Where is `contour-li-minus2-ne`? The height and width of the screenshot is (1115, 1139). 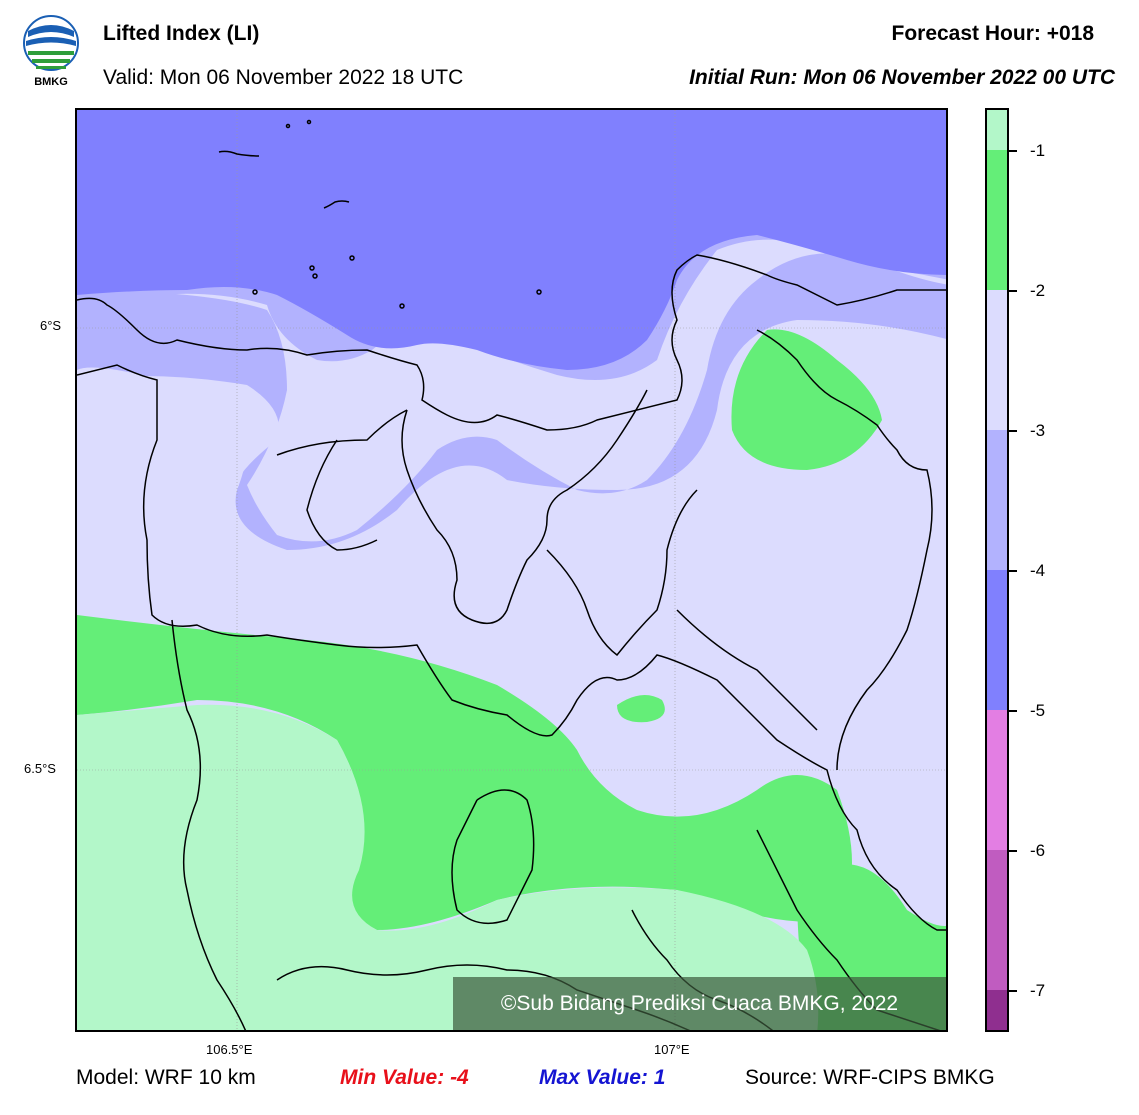 contour-li-minus2-ne is located at coordinates (806, 399).